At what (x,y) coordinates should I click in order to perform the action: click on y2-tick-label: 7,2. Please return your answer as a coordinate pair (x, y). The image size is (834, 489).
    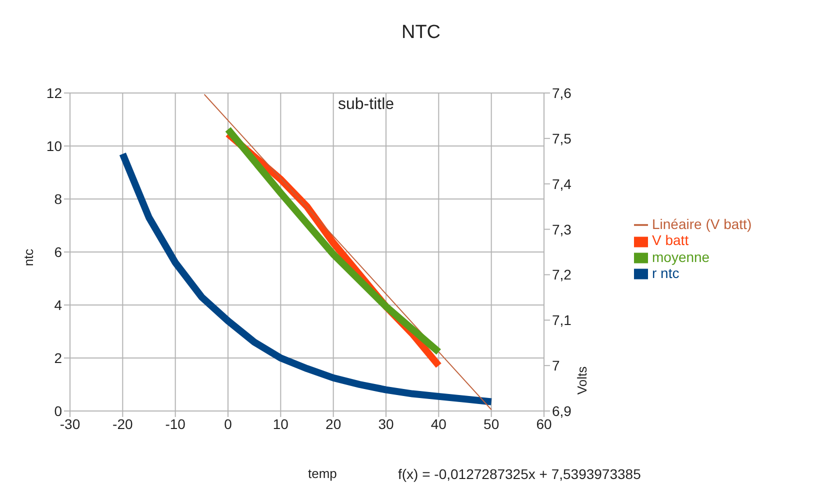
    Looking at the image, I should click on (562, 274).